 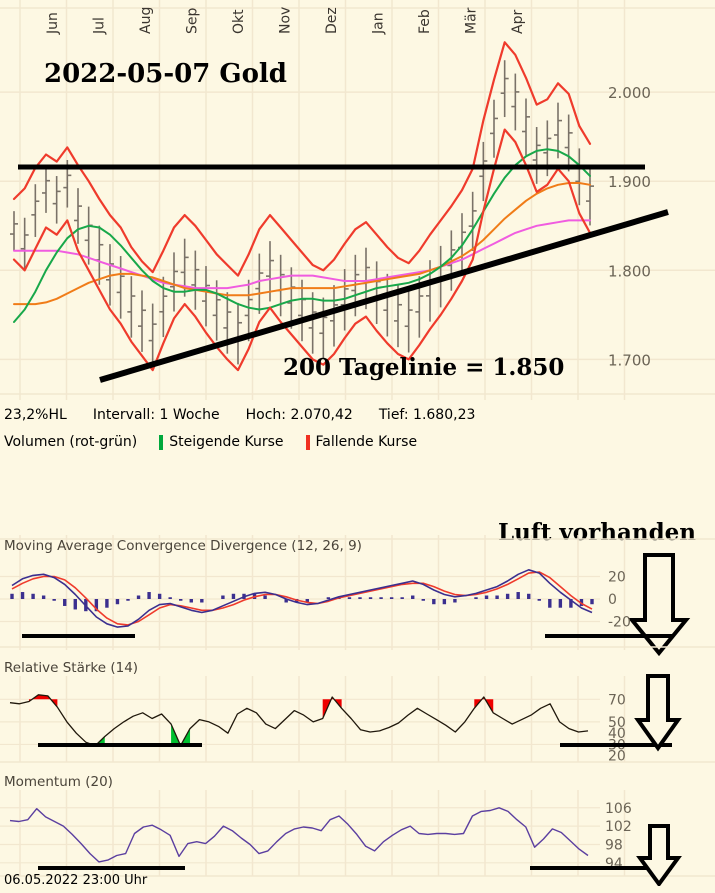 I want to click on svg-text: Jan, so click(x=379, y=23).